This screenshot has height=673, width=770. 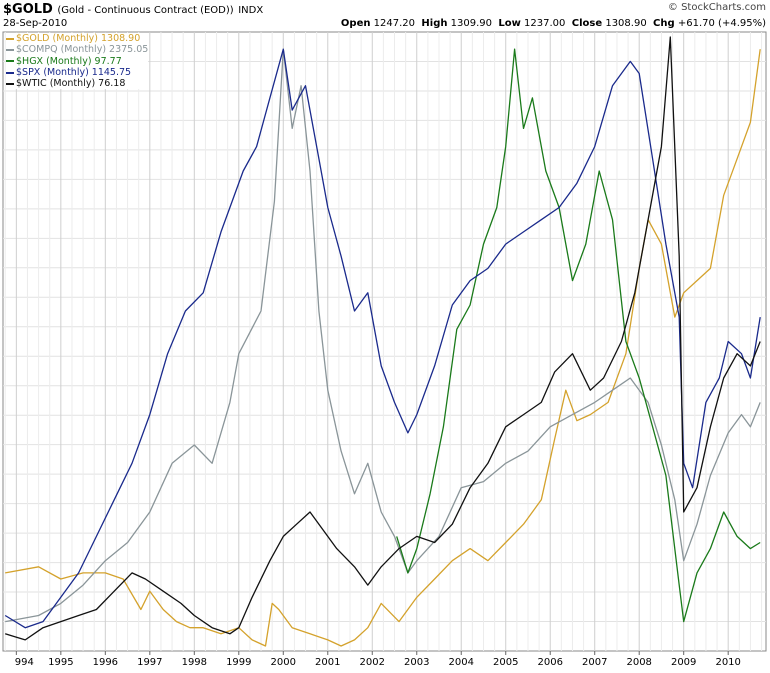 I want to click on legend-label-hgx: $HGX (Monthly) 97.77, so click(x=69, y=61).